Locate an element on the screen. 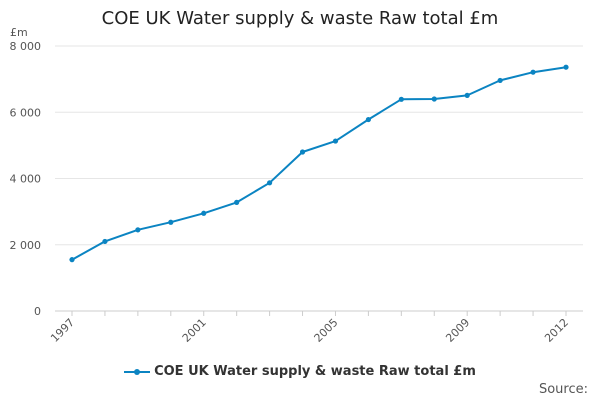  y-tick-label: 6 000 is located at coordinates (26, 112).